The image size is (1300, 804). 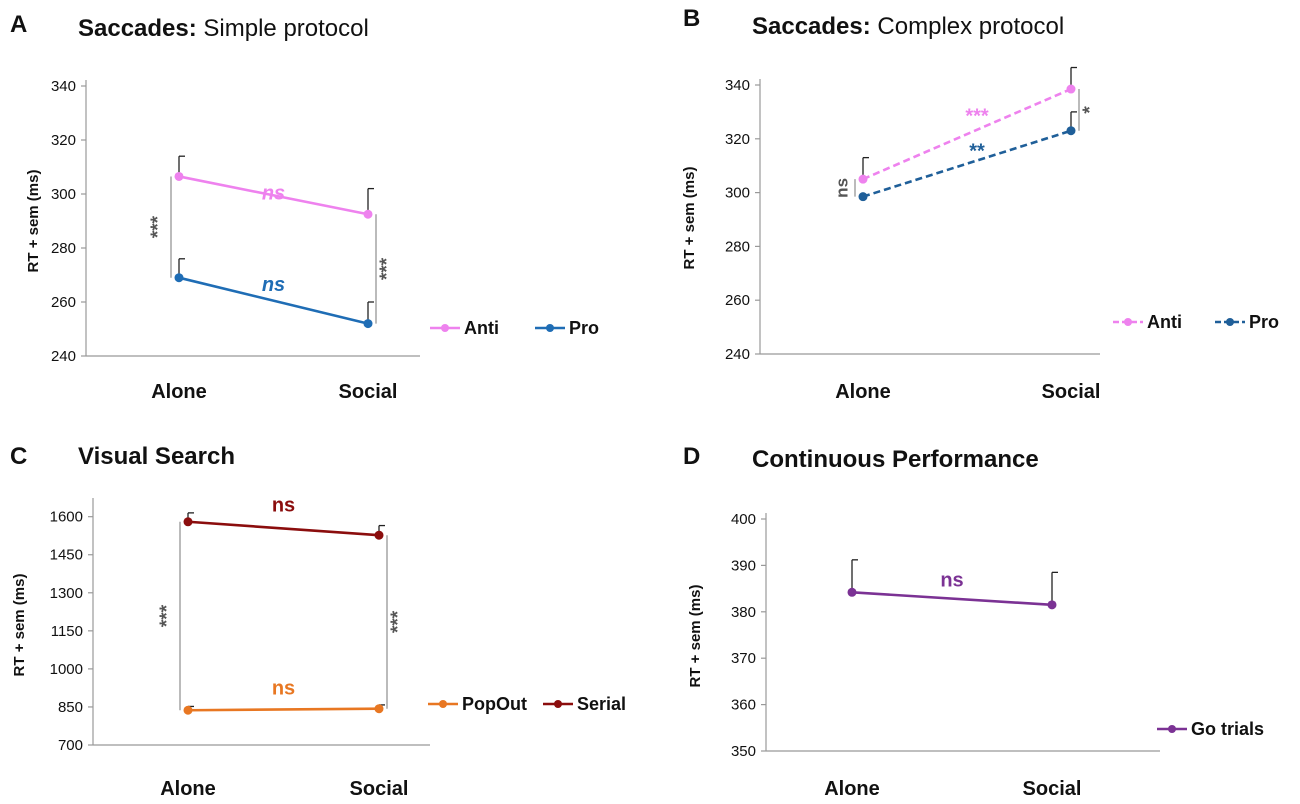 What do you see at coordinates (1090, 110) in the screenshot?
I see `significance-label: *` at bounding box center [1090, 110].